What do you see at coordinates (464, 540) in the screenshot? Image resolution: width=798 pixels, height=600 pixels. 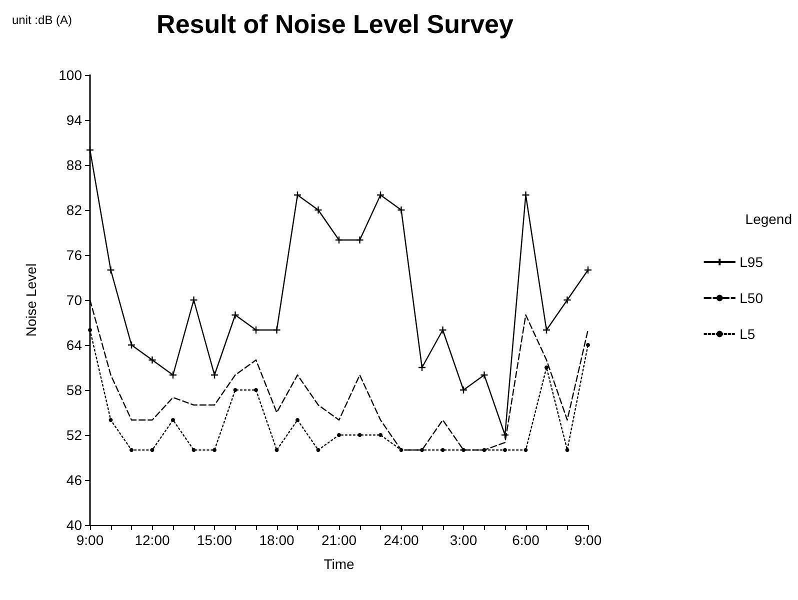 I see `x-tick-label: 3:00` at bounding box center [464, 540].